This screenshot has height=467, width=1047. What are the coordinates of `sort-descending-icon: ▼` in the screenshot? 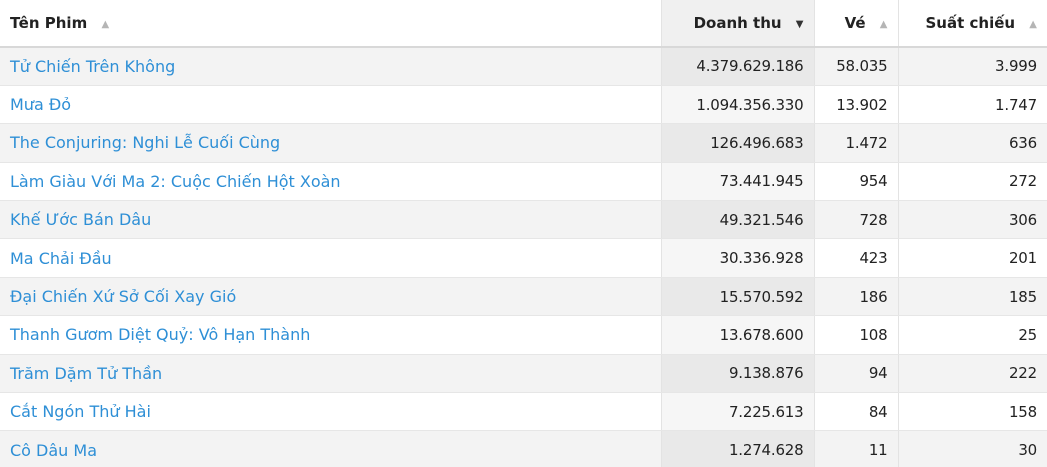 It's located at (799, 24).